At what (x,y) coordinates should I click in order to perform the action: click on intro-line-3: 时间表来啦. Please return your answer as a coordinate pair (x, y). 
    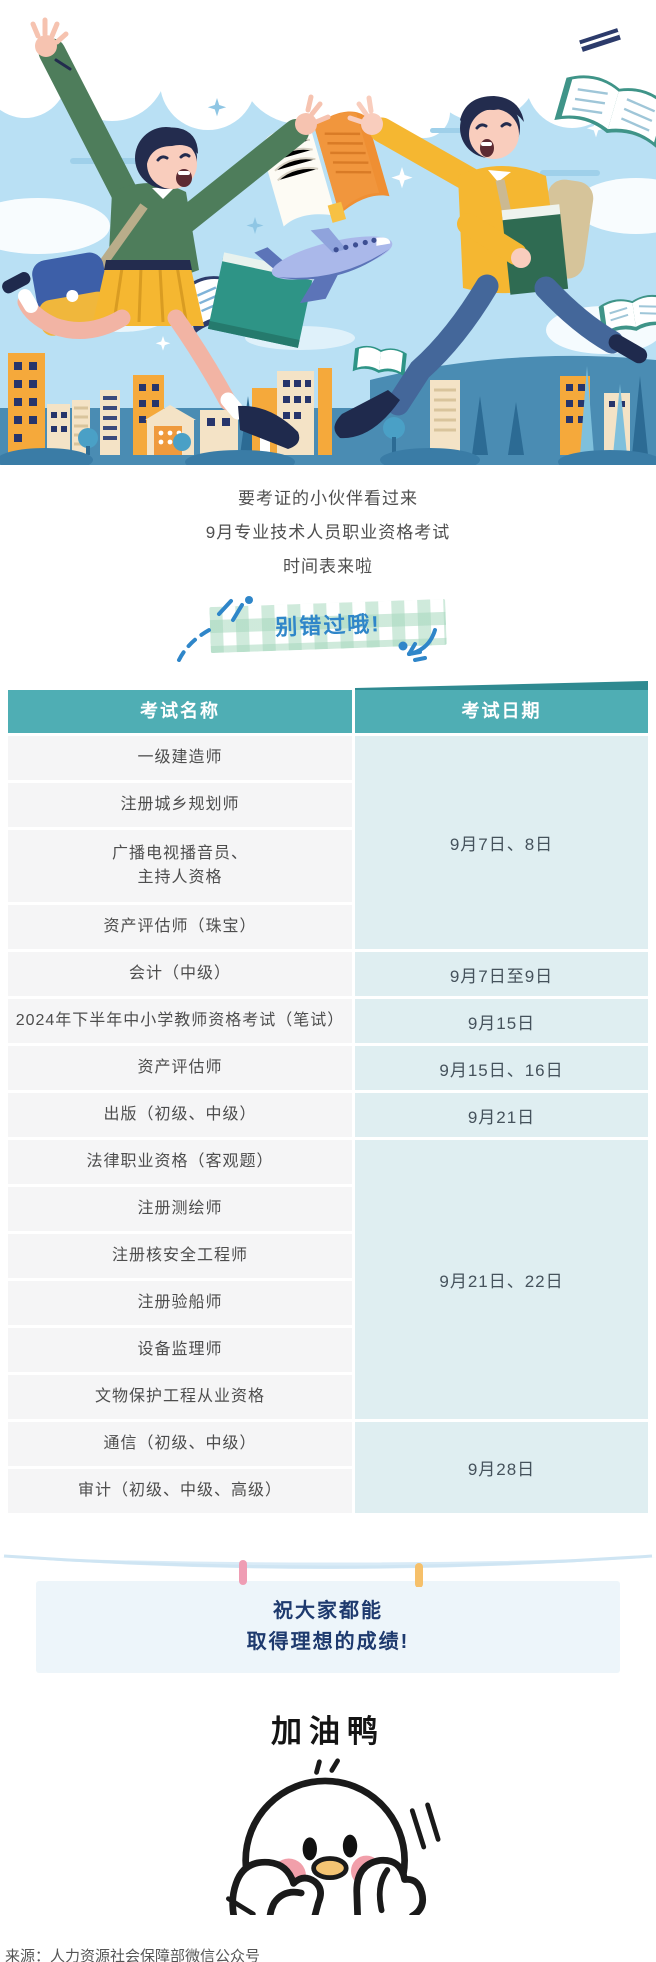
    Looking at the image, I should click on (328, 566).